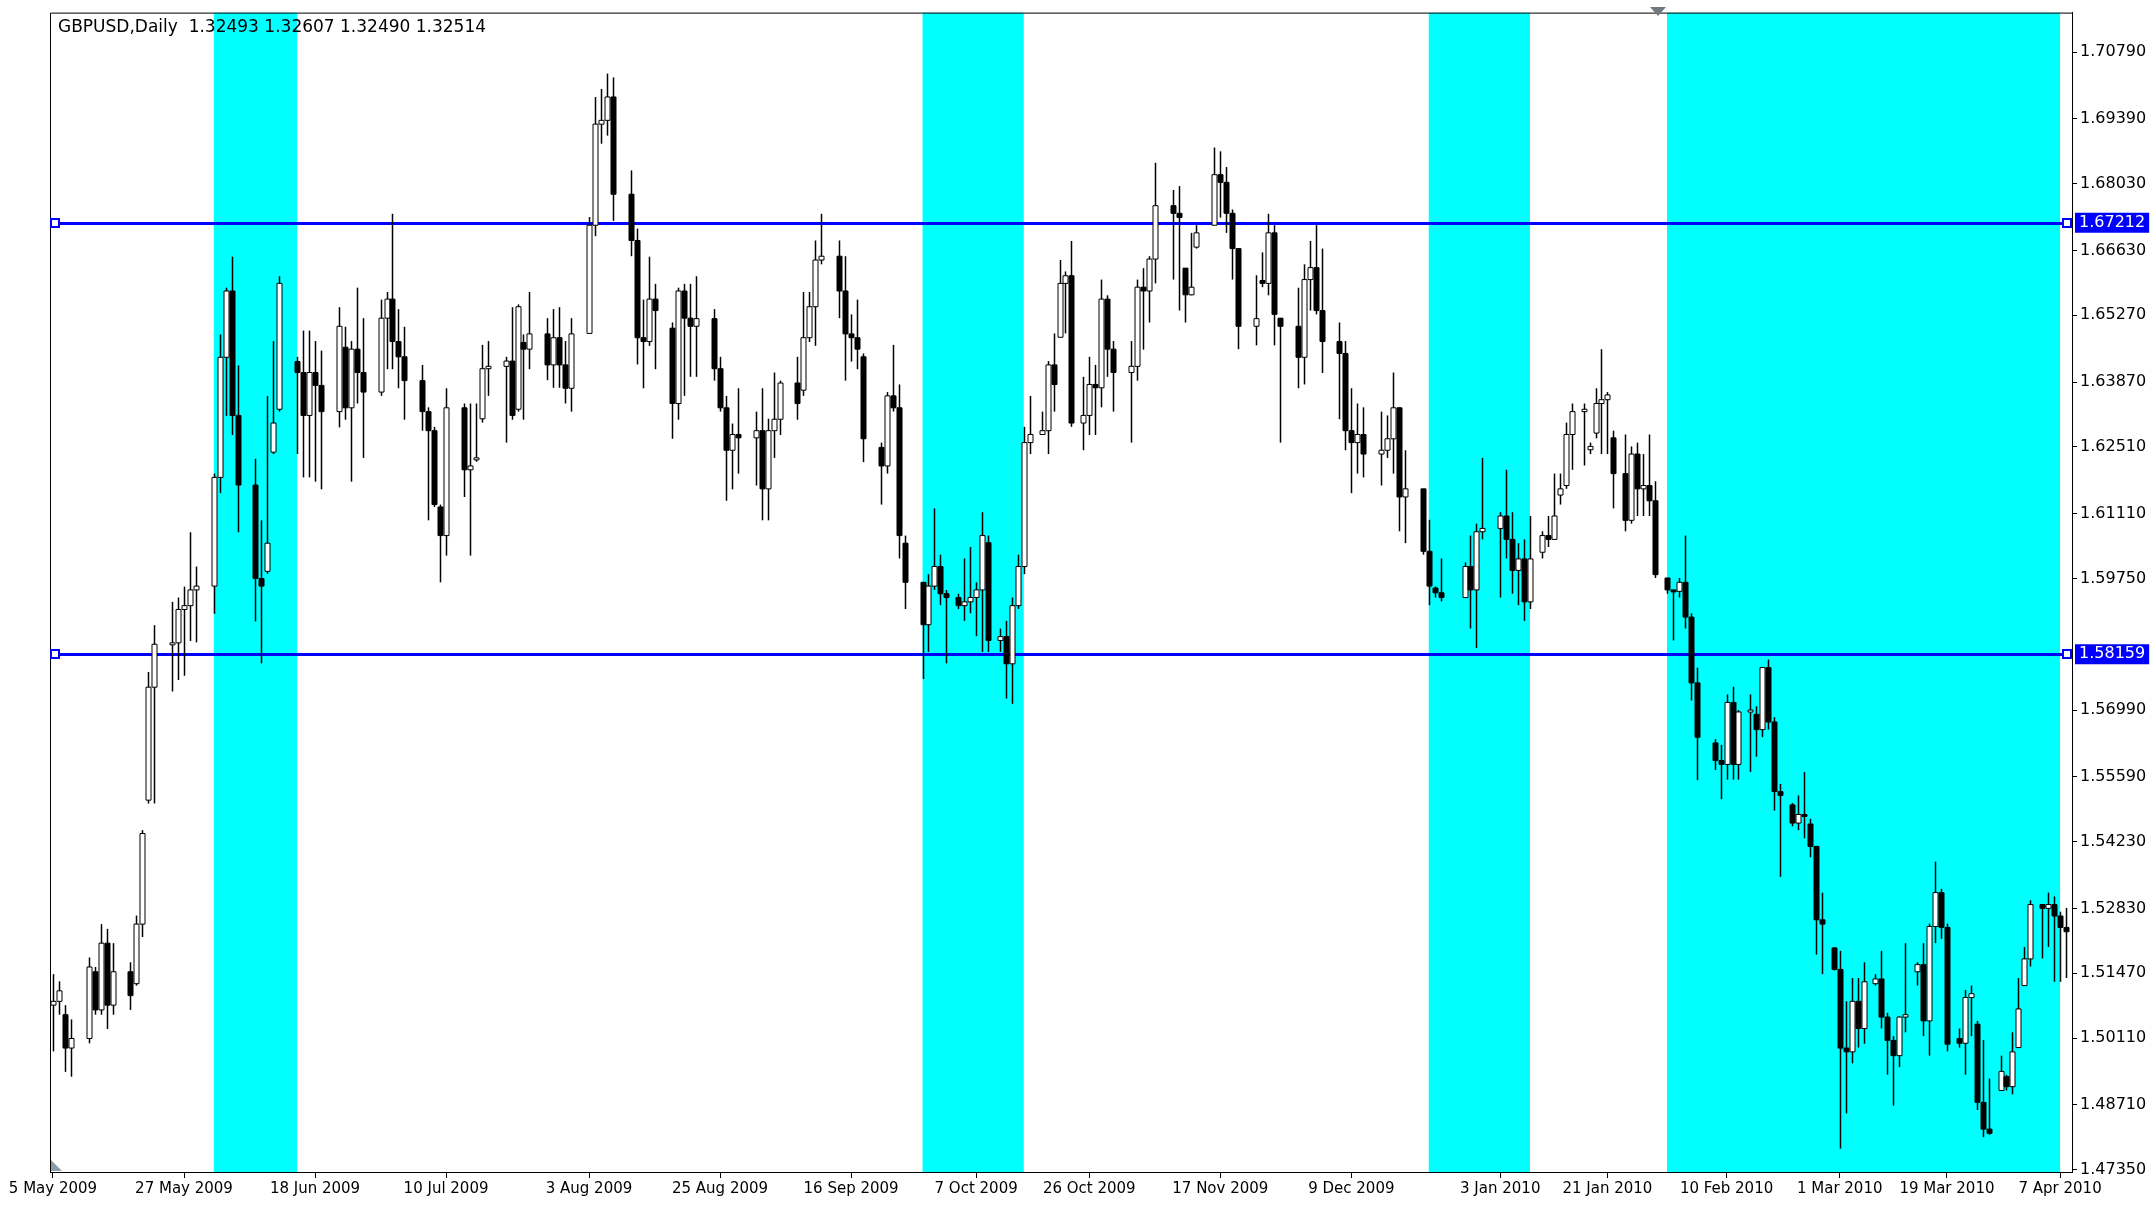  I want to click on x-tick-label: 26 Oct 2009, so click(1089, 1187).